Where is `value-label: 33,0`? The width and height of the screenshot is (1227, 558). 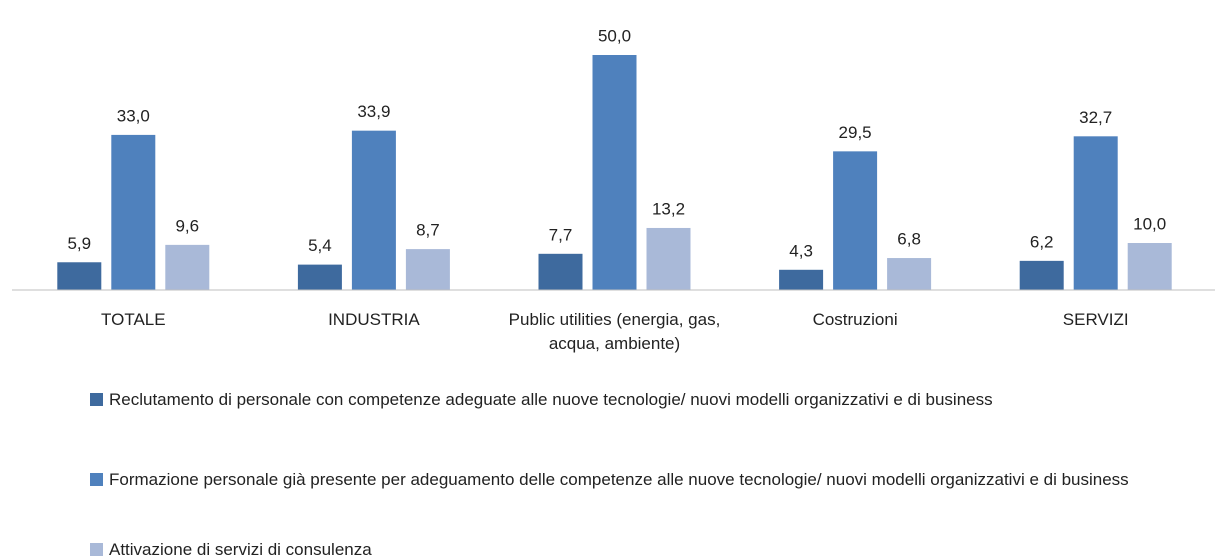 value-label: 33,0 is located at coordinates (133, 115).